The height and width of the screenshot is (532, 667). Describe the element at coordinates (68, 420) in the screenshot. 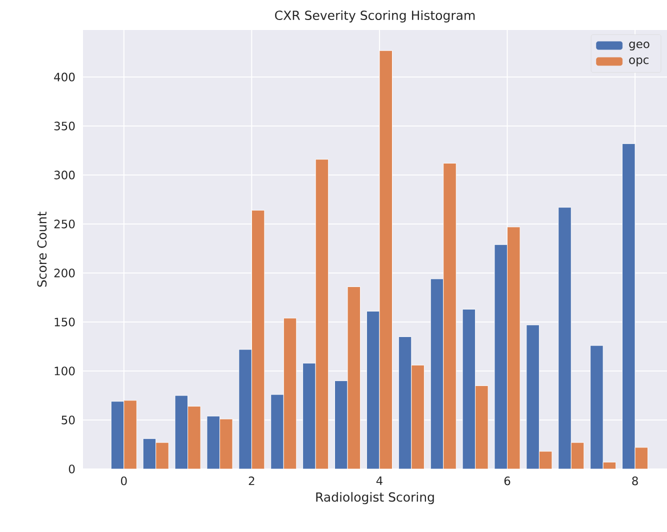

I see `y-tick-label: 50` at that location.